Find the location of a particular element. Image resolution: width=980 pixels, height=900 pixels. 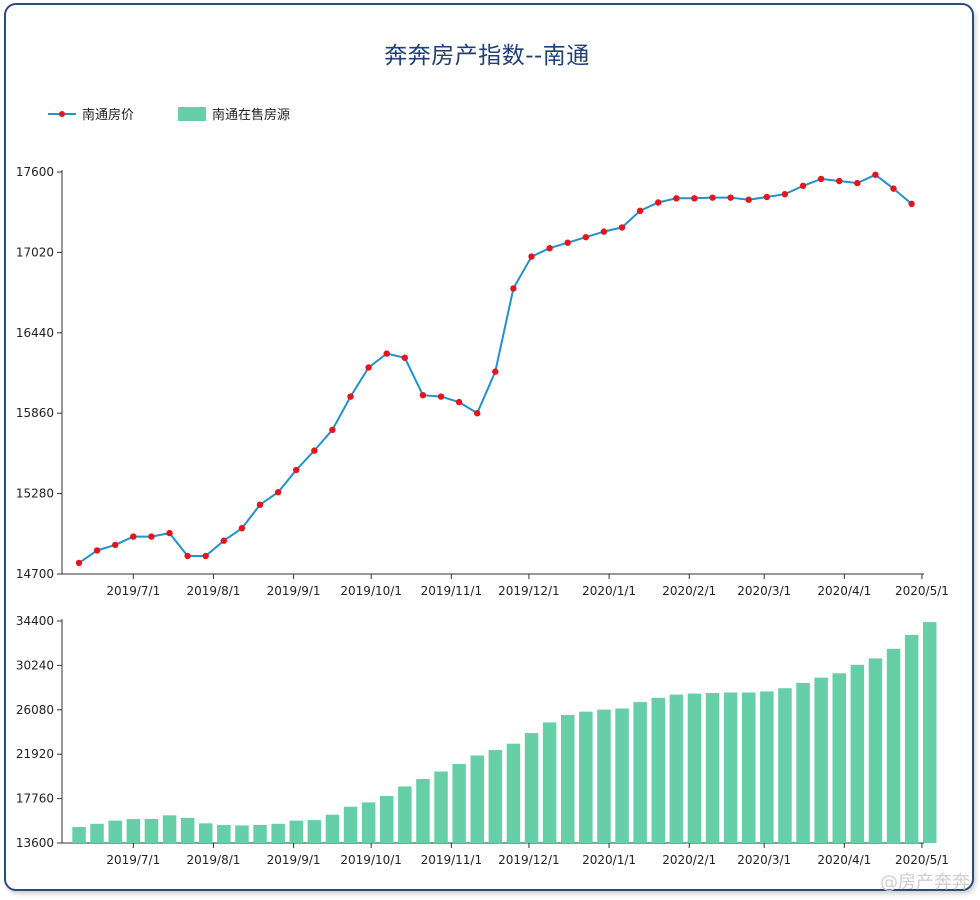

bar-x-tick-label: 2020/3/1 is located at coordinates (764, 860).